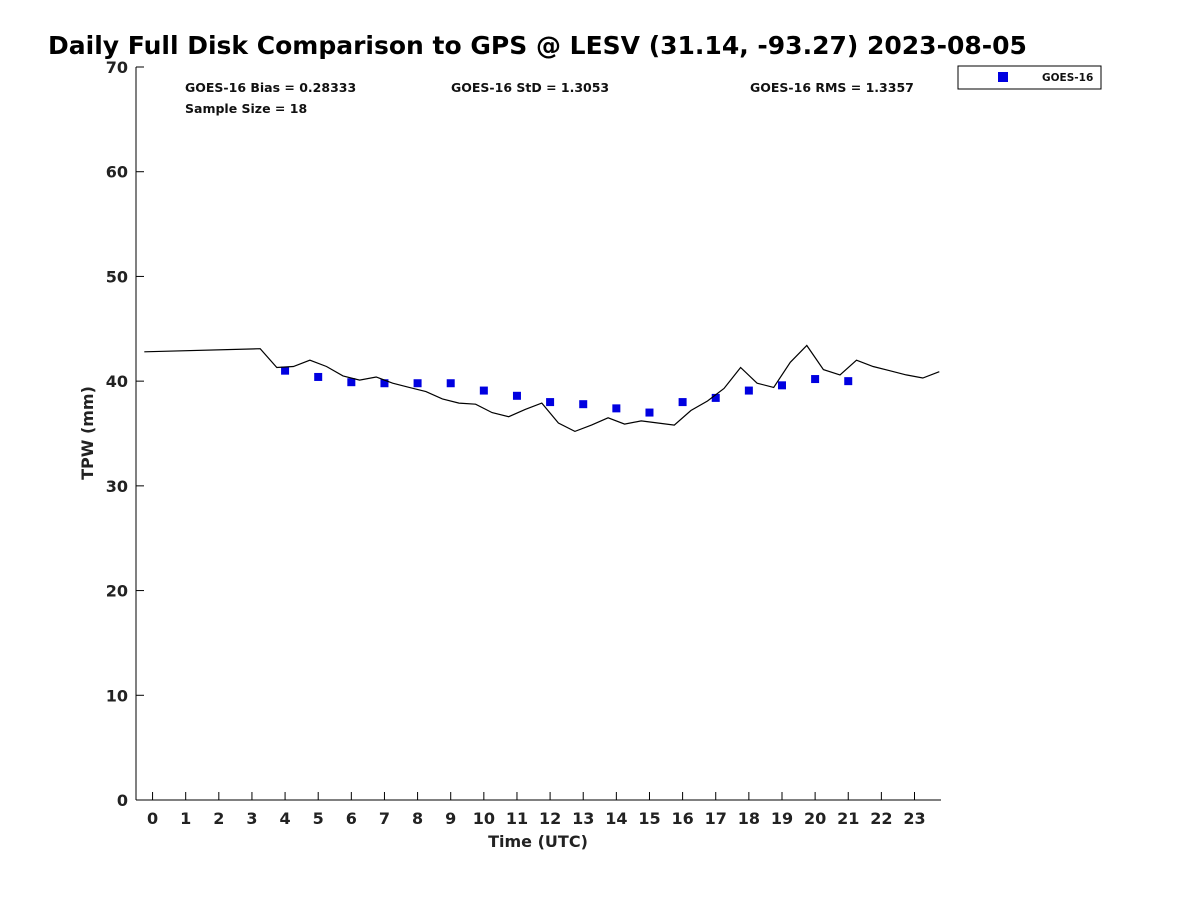 The height and width of the screenshot is (900, 1200). I want to click on x-tick-label: 11, so click(517, 818).